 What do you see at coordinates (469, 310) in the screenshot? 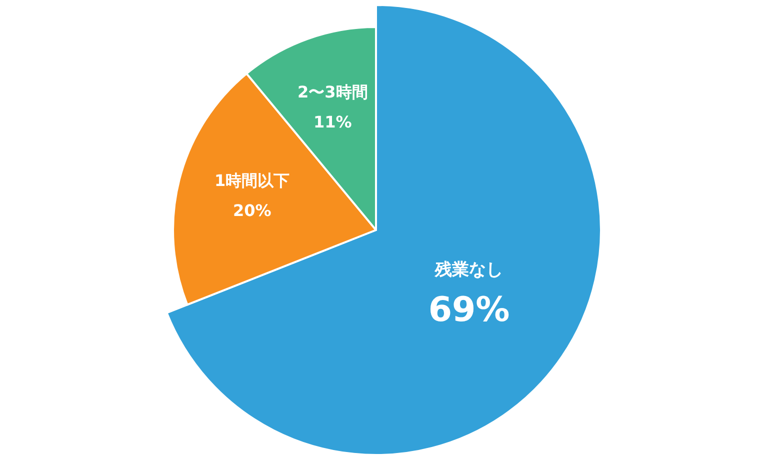
I see `data-label: 69%` at bounding box center [469, 310].